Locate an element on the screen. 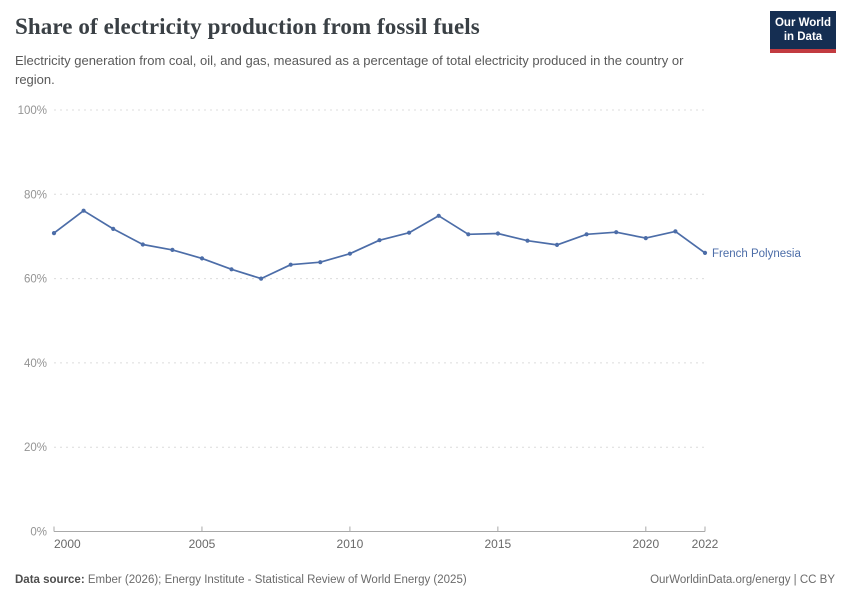 The image size is (850, 600). owid-logo-line1: Our World is located at coordinates (802, 23).